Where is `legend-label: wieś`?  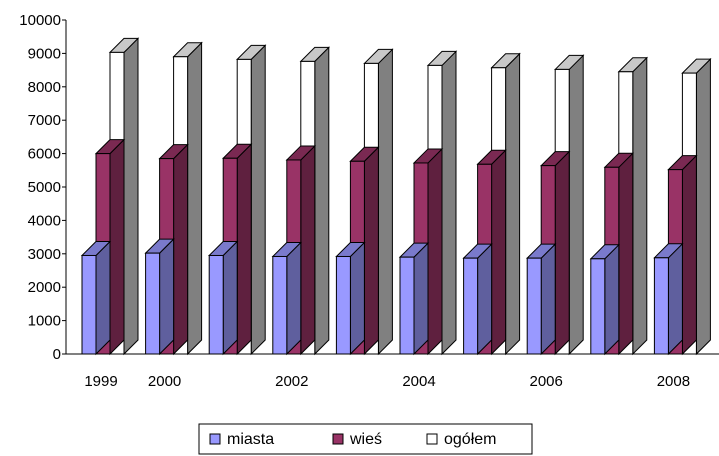 legend-label: wieś is located at coordinates (365, 439).